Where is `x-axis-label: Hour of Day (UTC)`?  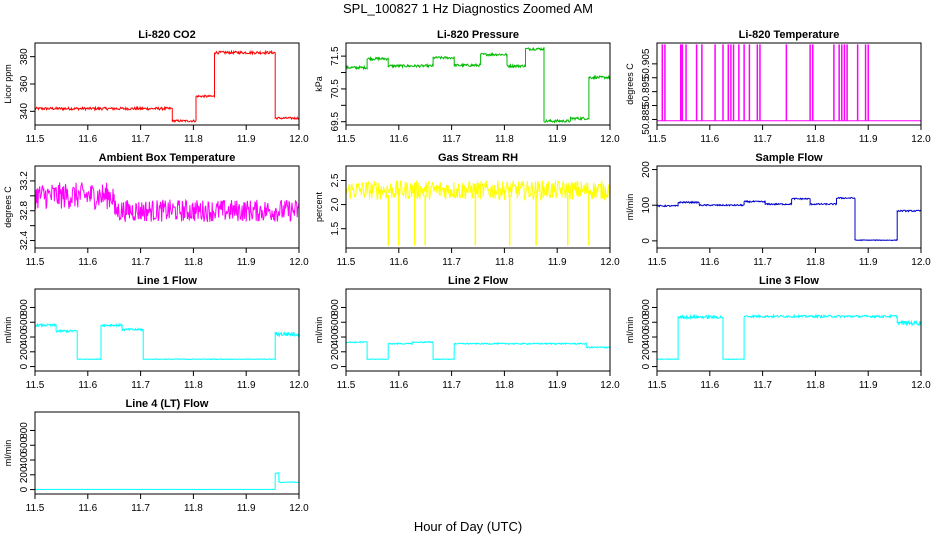
x-axis-label: Hour of Day (UTC) is located at coordinates (468, 526).